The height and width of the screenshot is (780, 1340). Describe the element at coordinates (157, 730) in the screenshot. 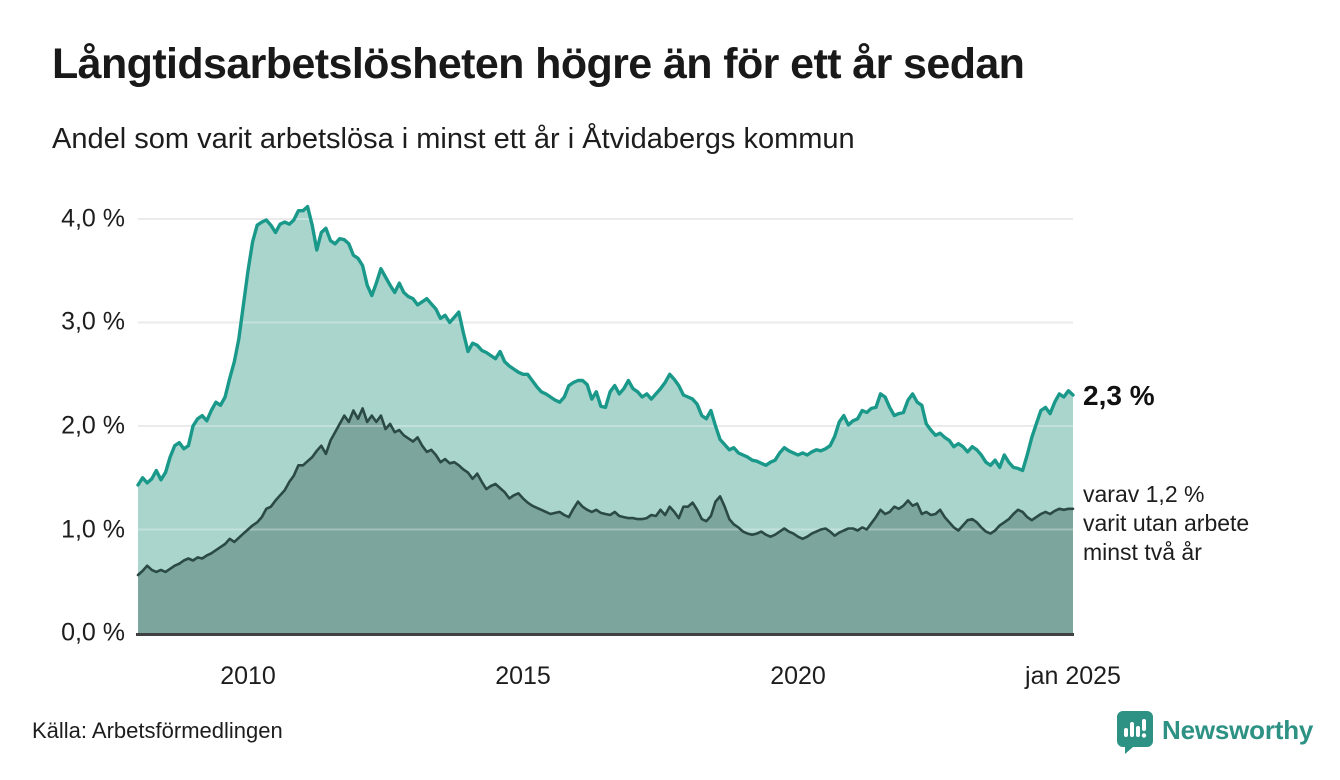

I see `source-credit: Källa: Arbetsförmedlingen` at that location.